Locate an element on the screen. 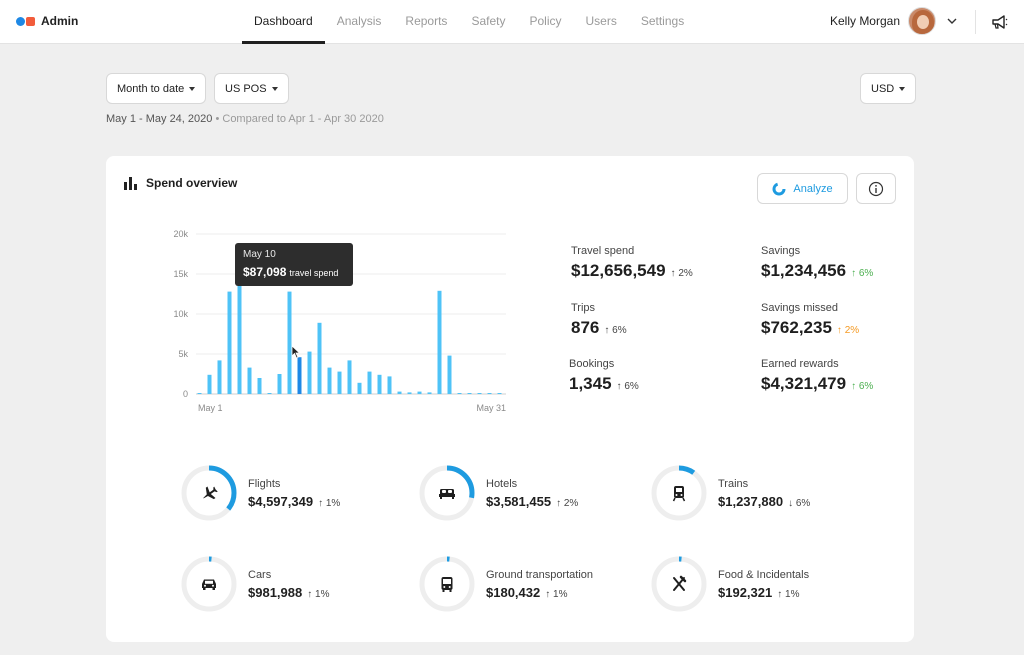 This screenshot has width=1024, height=655. stat-change: ↑ 2% is located at coordinates (848, 330).